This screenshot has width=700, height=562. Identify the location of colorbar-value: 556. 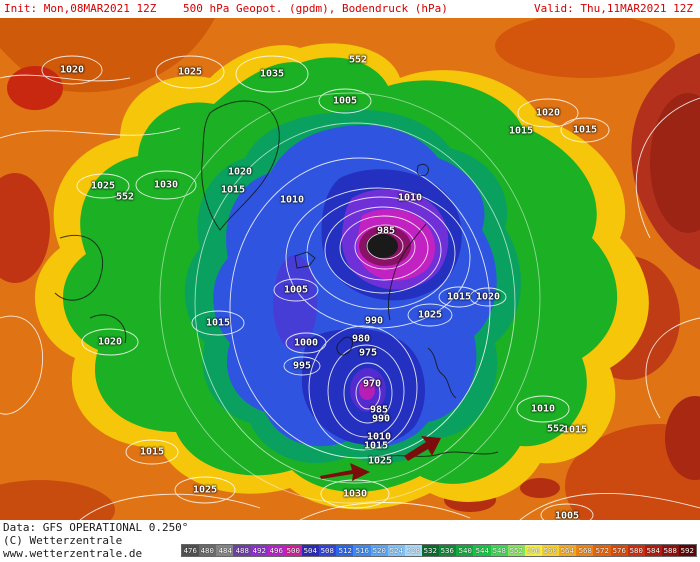
(533, 550).